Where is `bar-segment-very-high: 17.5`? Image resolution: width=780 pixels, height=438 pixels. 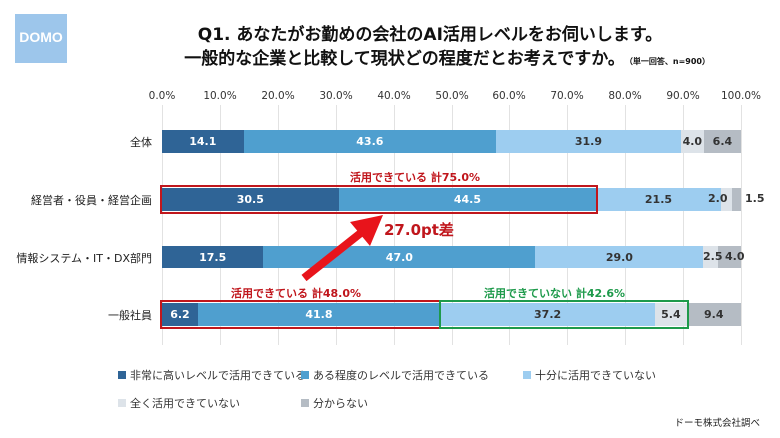 bar-segment-very-high: 17.5 is located at coordinates (213, 257).